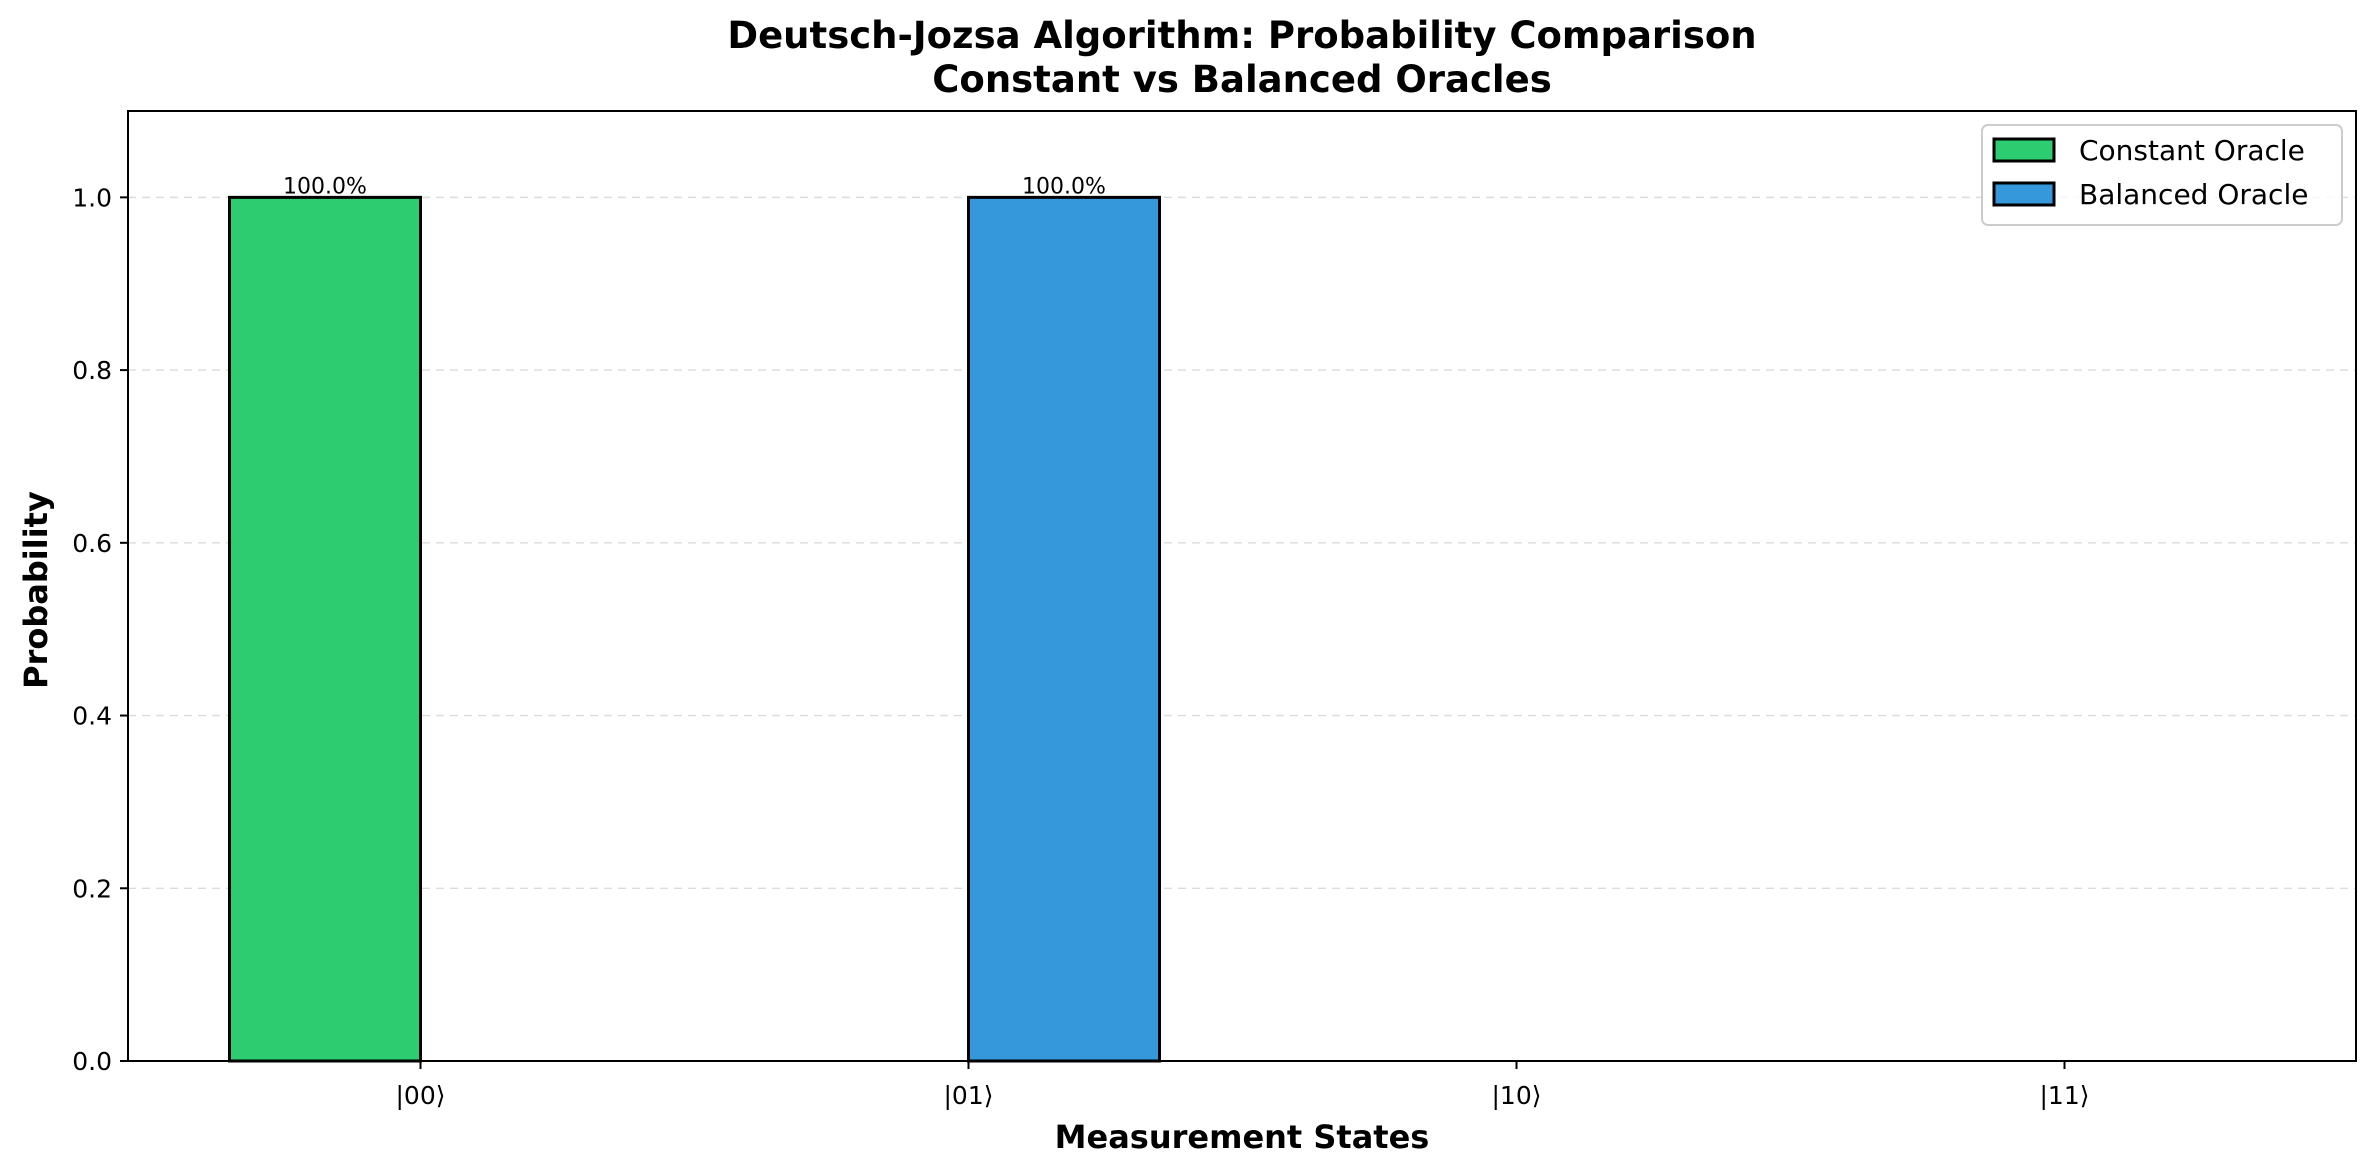 The image size is (2377, 1176). I want to click on bar-constant-oracle, so click(325, 629).